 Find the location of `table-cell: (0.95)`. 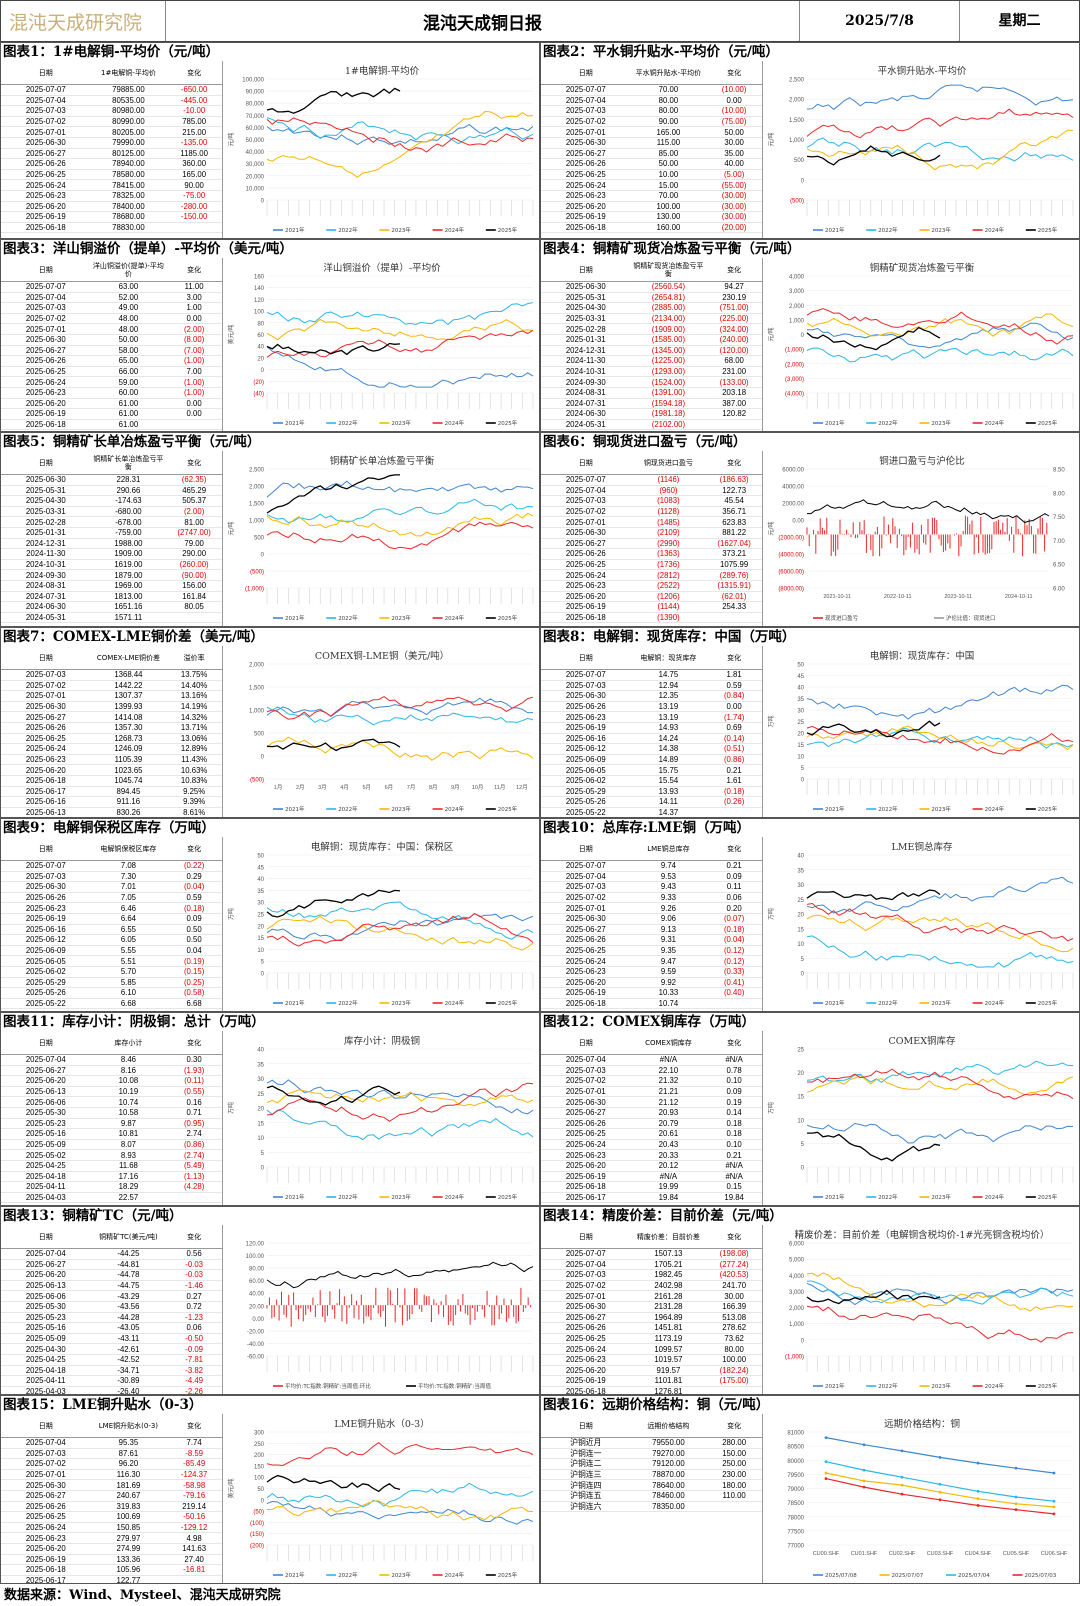

table-cell: (0.95) is located at coordinates (194, 1123).